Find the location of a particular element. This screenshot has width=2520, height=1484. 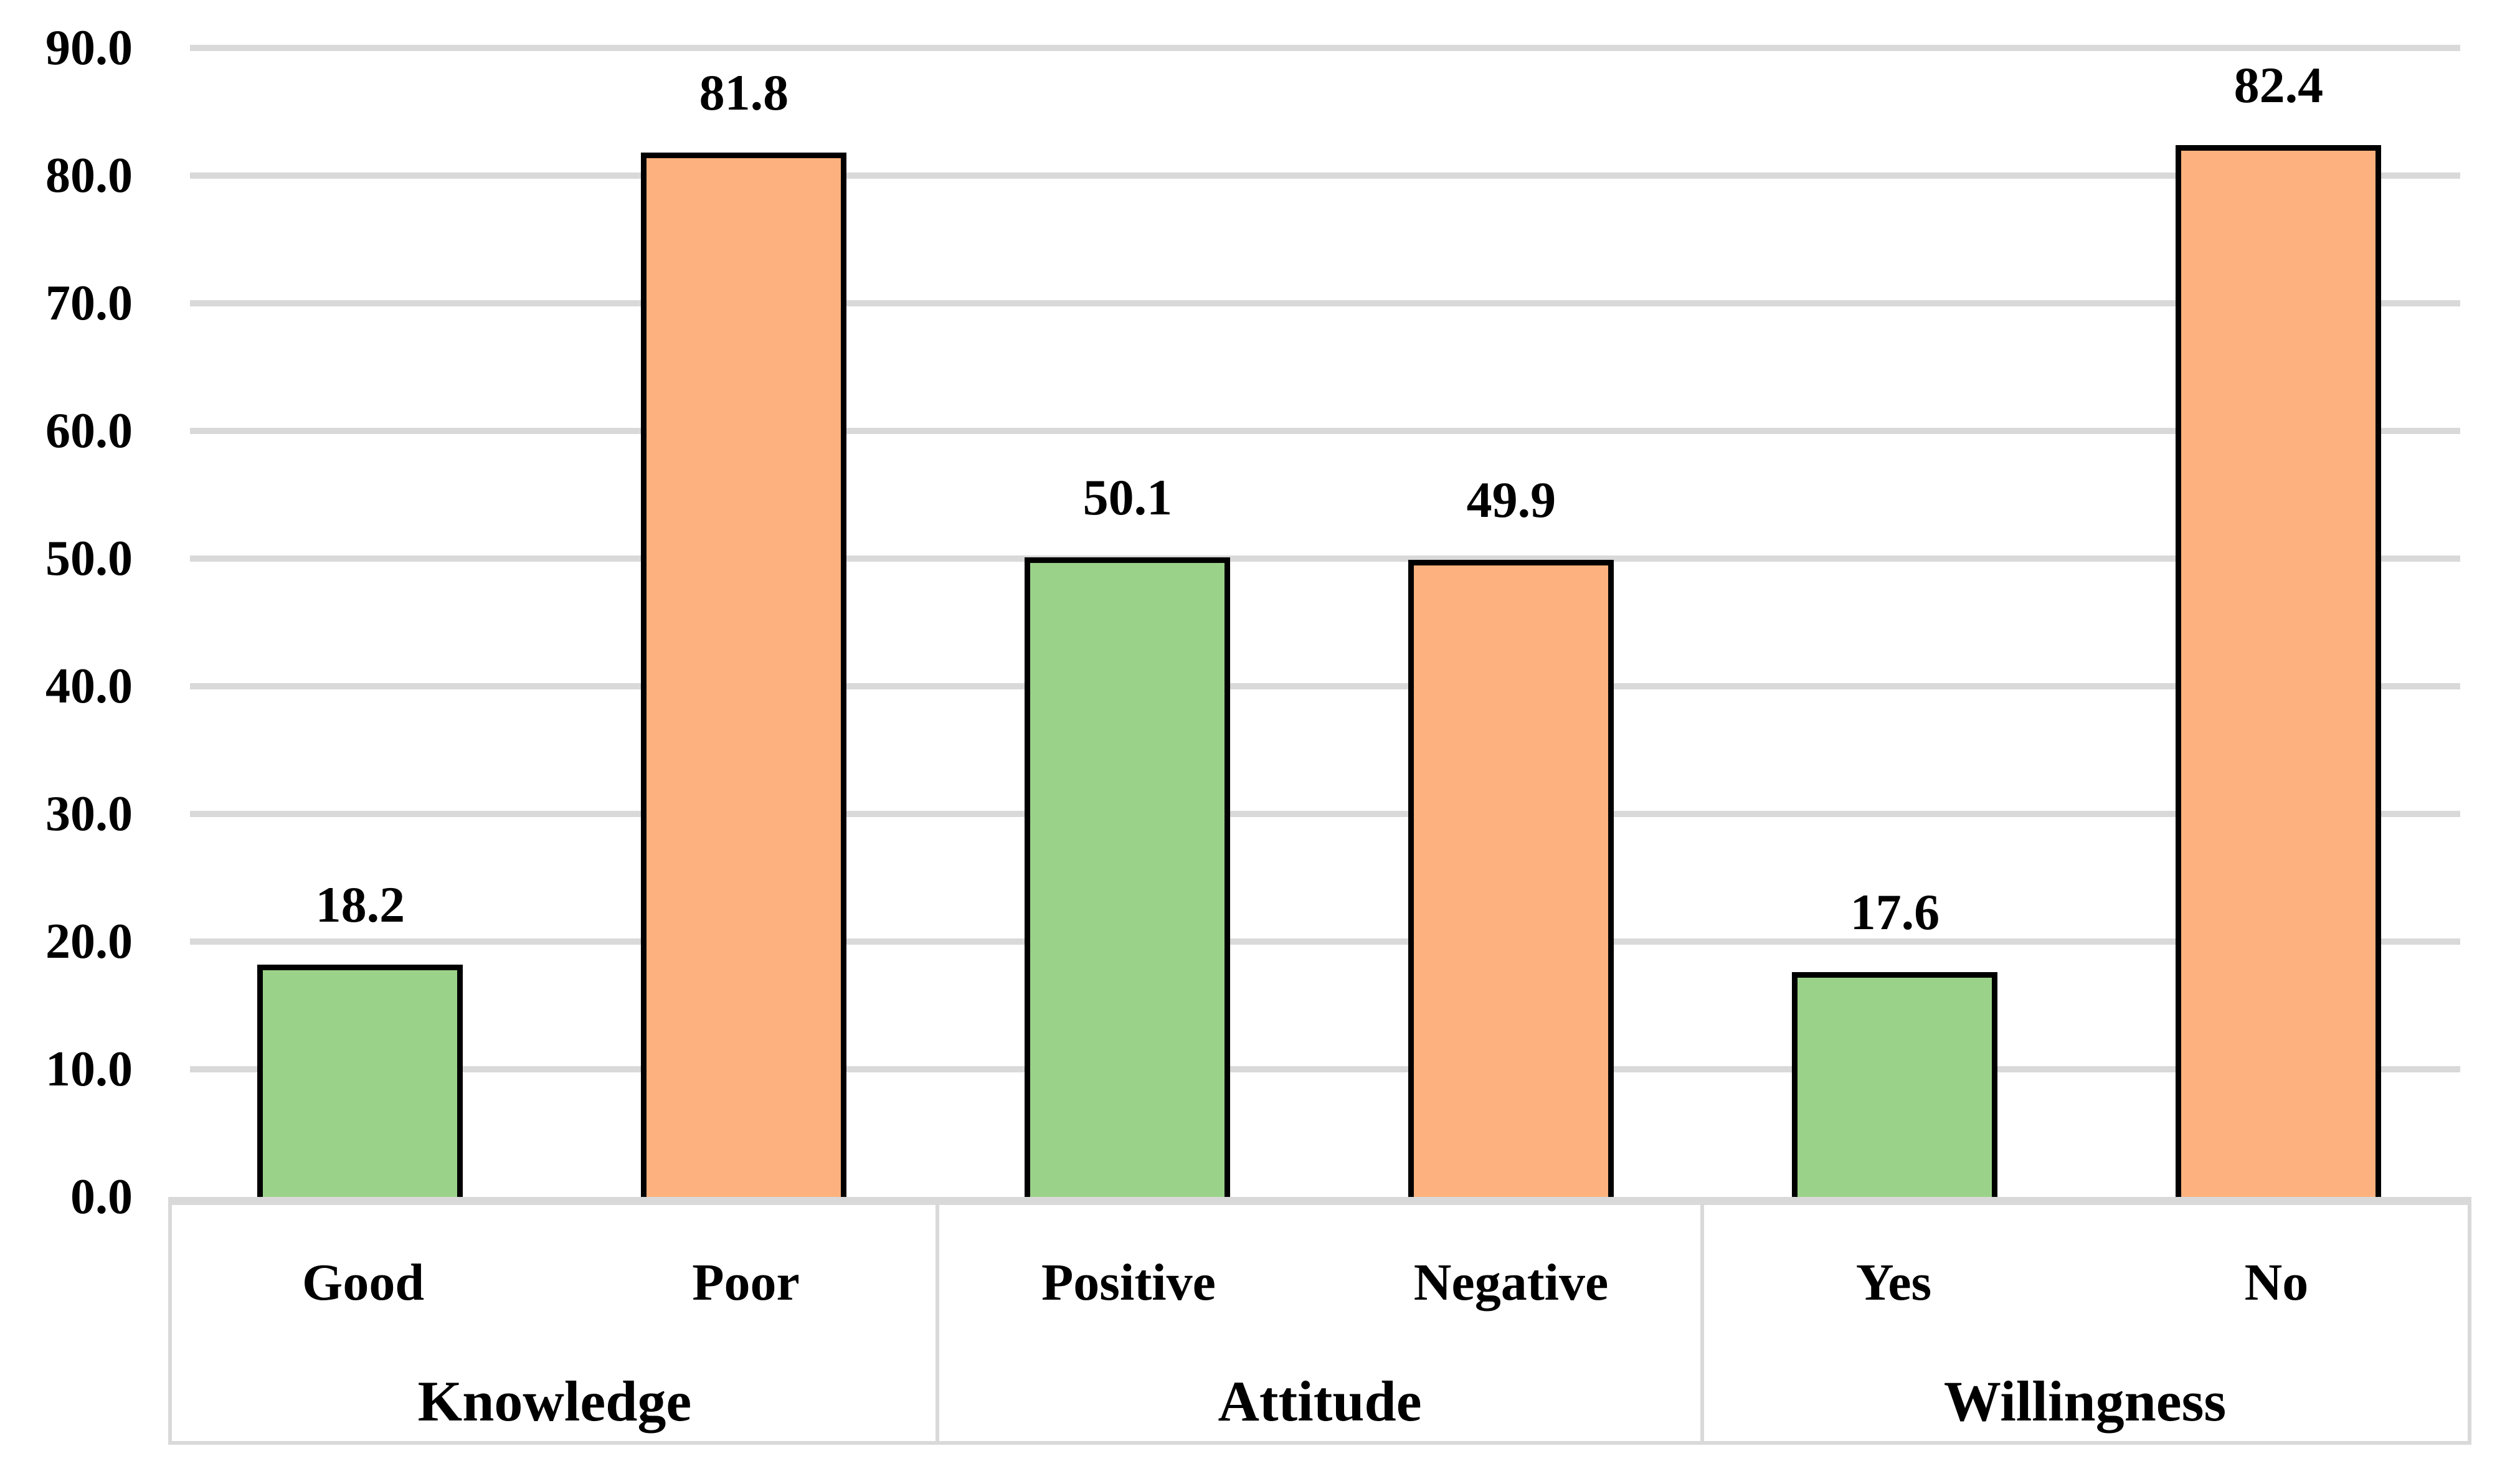

group-label-knowledge: Knowledge is located at coordinates (554, 1401).